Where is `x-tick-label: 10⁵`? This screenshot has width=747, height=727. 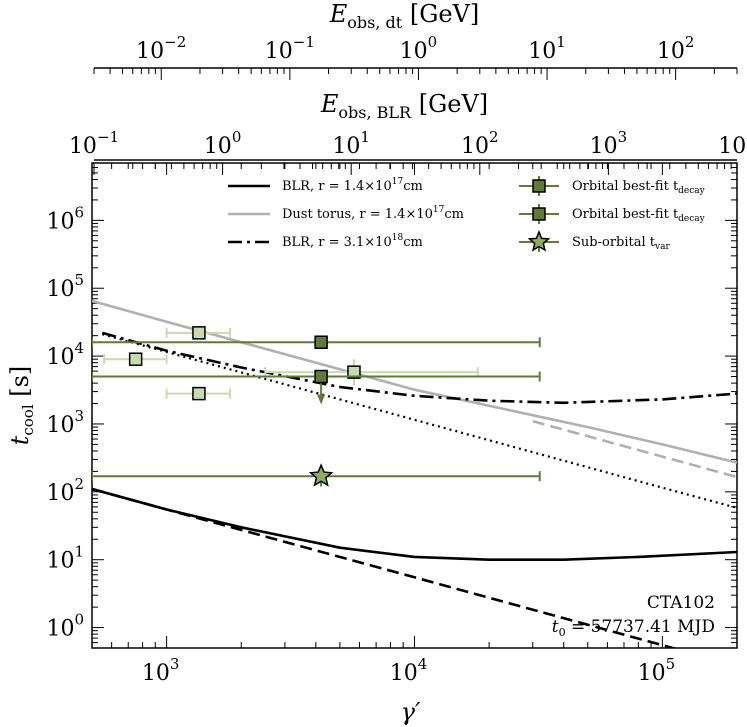 x-tick-label: 10⁵ is located at coordinates (657, 670).